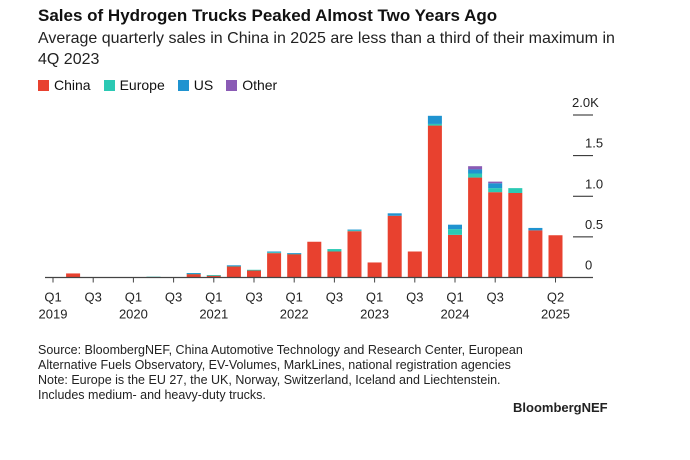  What do you see at coordinates (475, 175) in the screenshot?
I see `bar-europe-q2-2024` at bounding box center [475, 175].